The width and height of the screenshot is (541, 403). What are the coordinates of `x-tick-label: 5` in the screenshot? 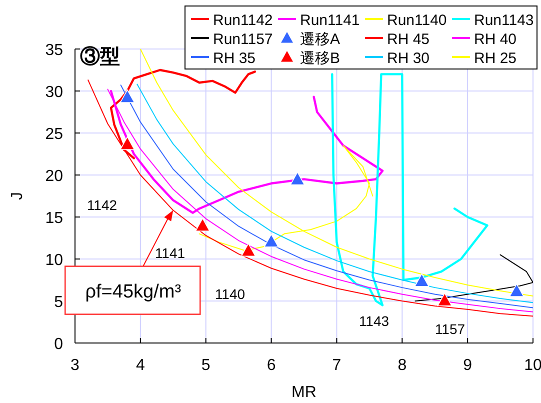 It's located at (205, 365).